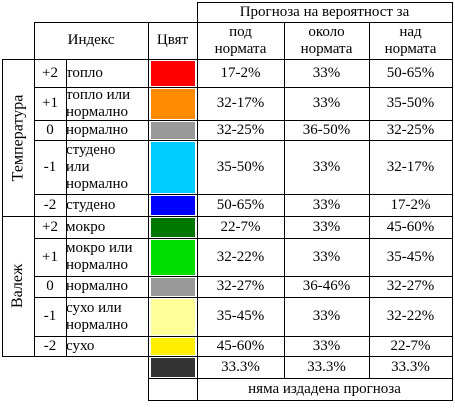 This screenshot has width=455, height=410. What do you see at coordinates (80, 345) in the screenshot?
I see `category-label-line-1: сухо` at bounding box center [80, 345].